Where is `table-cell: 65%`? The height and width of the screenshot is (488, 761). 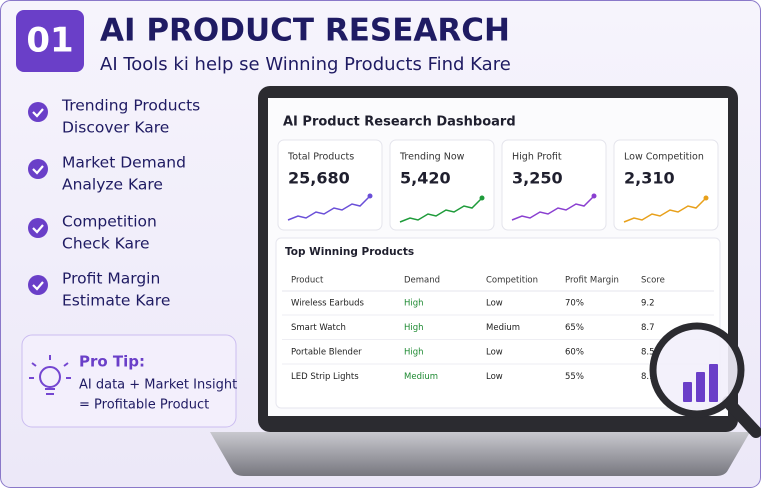
table-cell: 65% is located at coordinates (574, 328).